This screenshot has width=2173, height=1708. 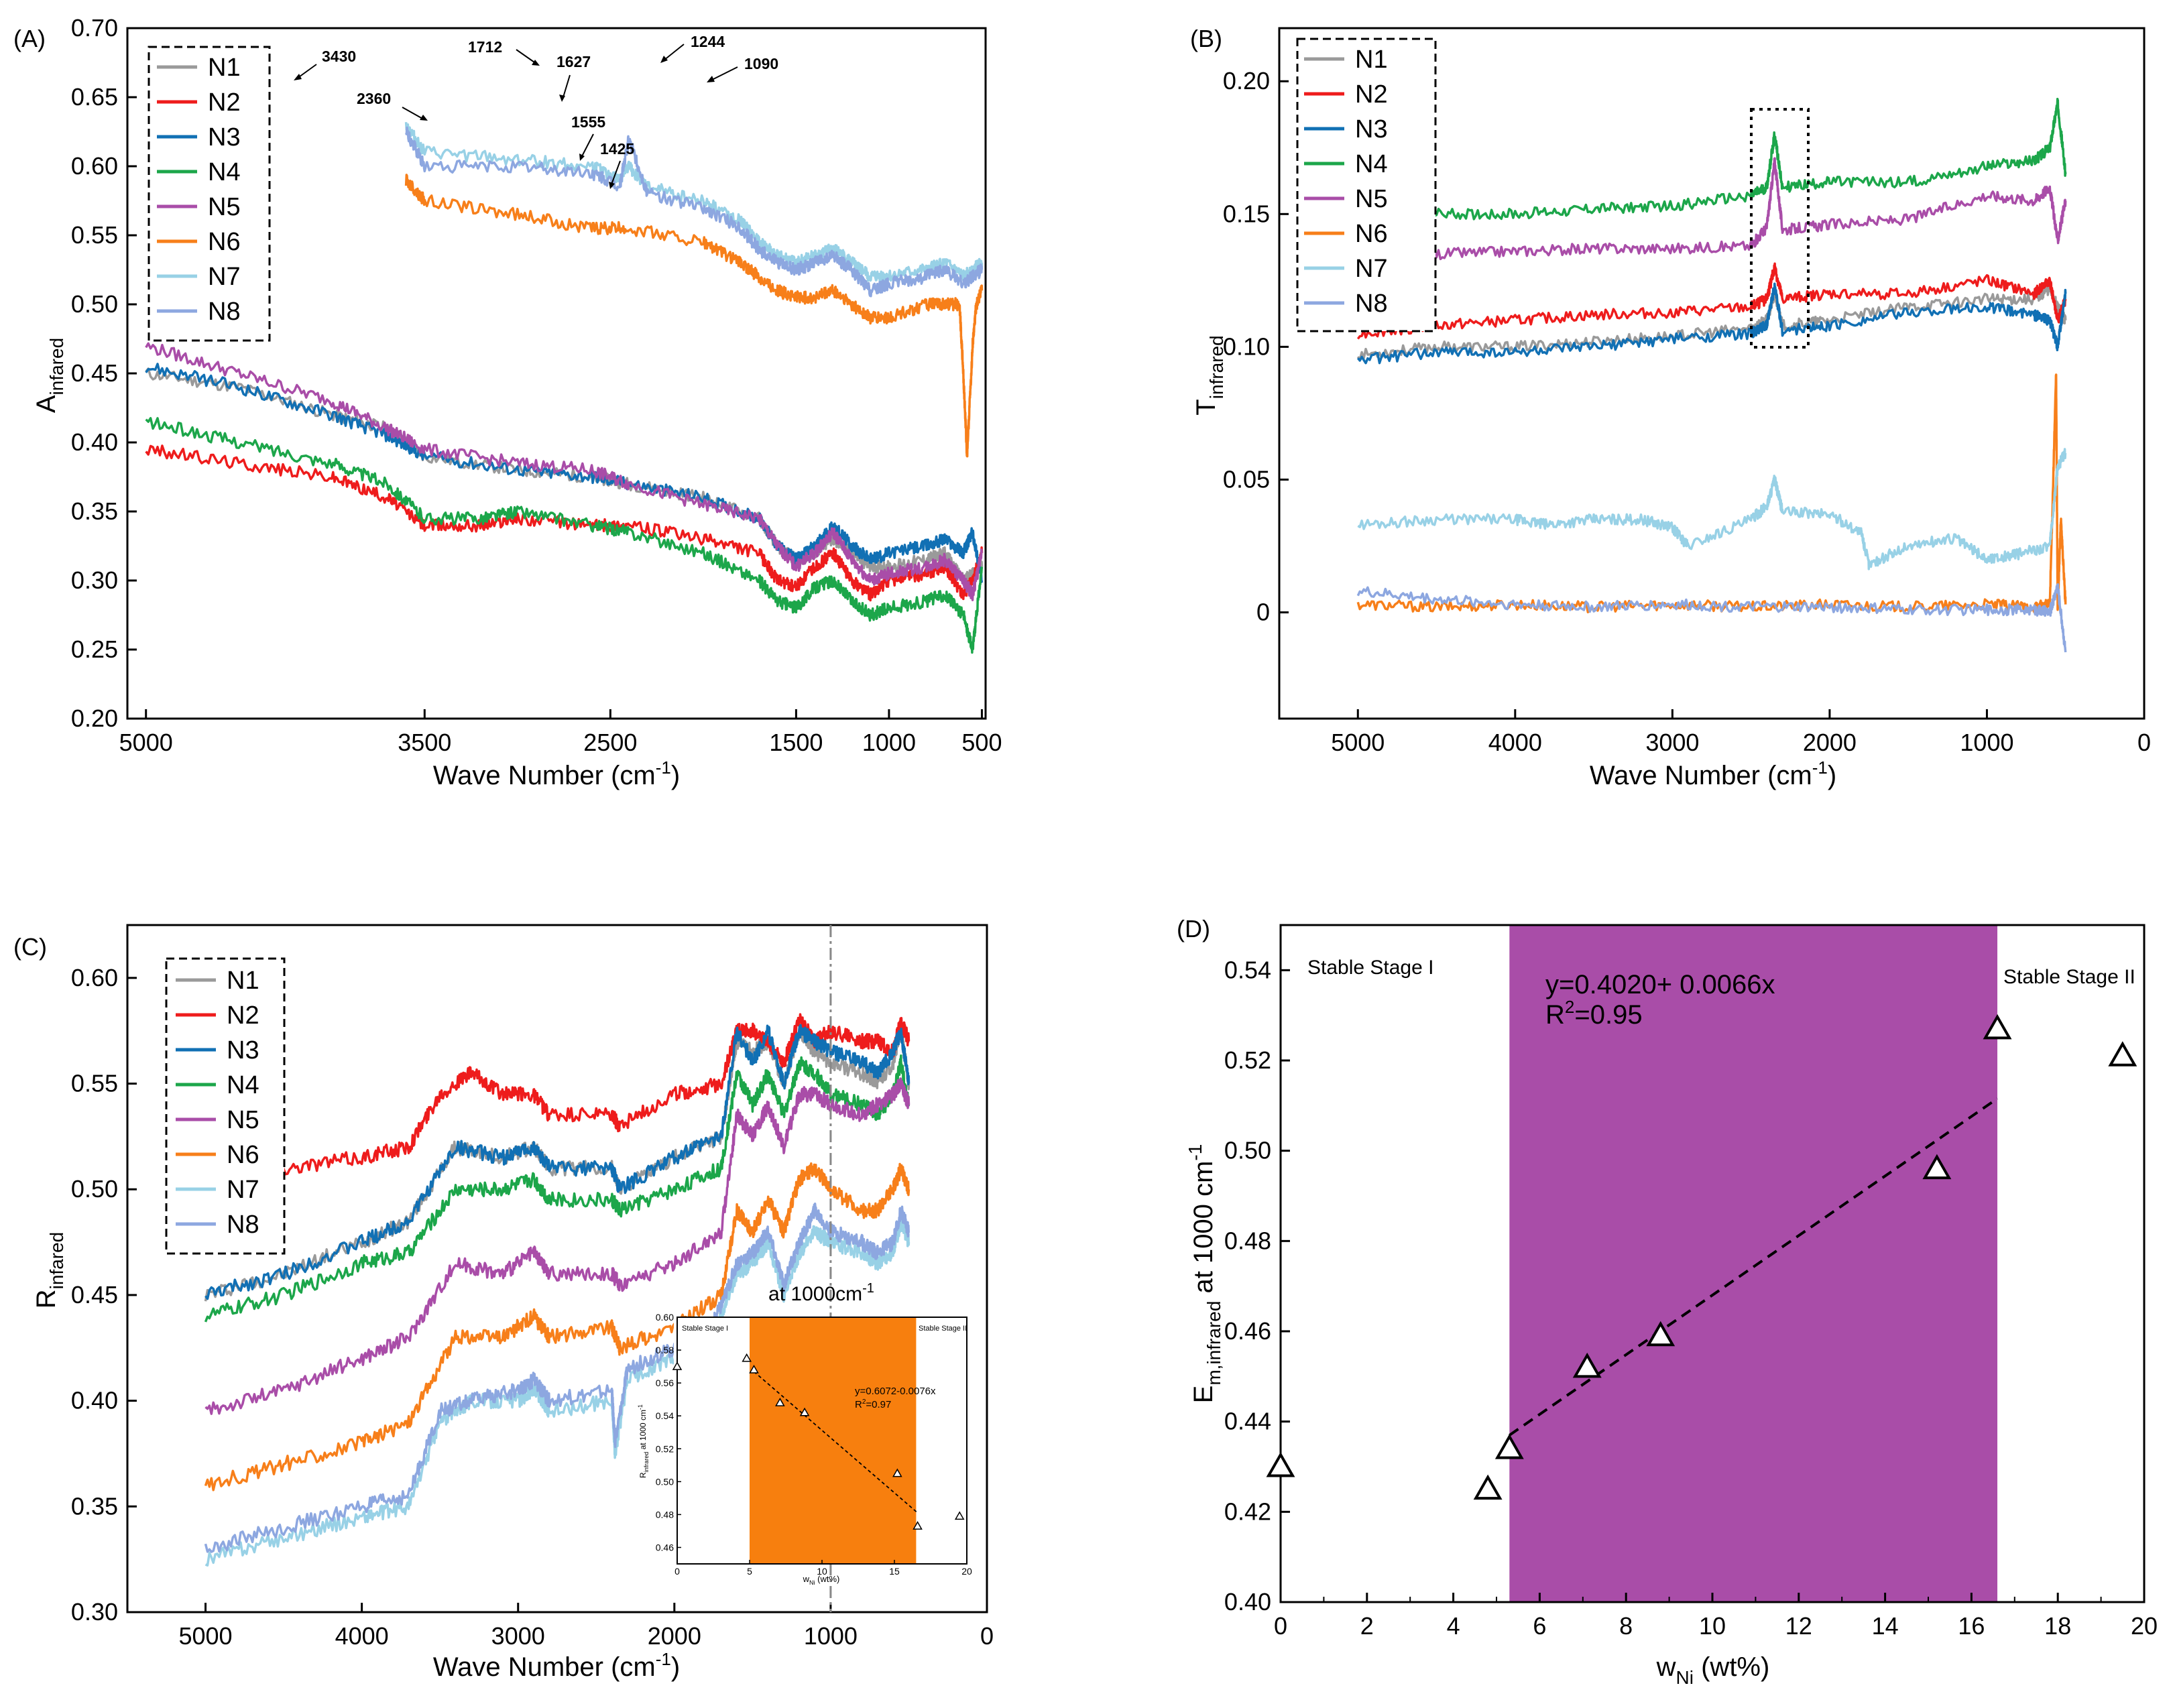 I want to click on annotation-1244: 1244, so click(x=708, y=41).